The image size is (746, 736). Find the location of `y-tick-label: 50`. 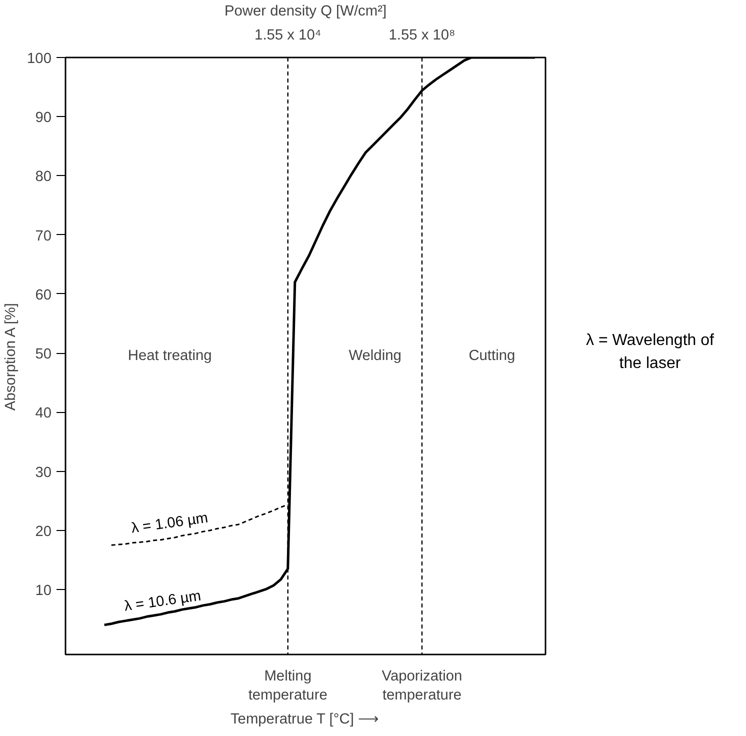

y-tick-label: 50 is located at coordinates (43, 354).